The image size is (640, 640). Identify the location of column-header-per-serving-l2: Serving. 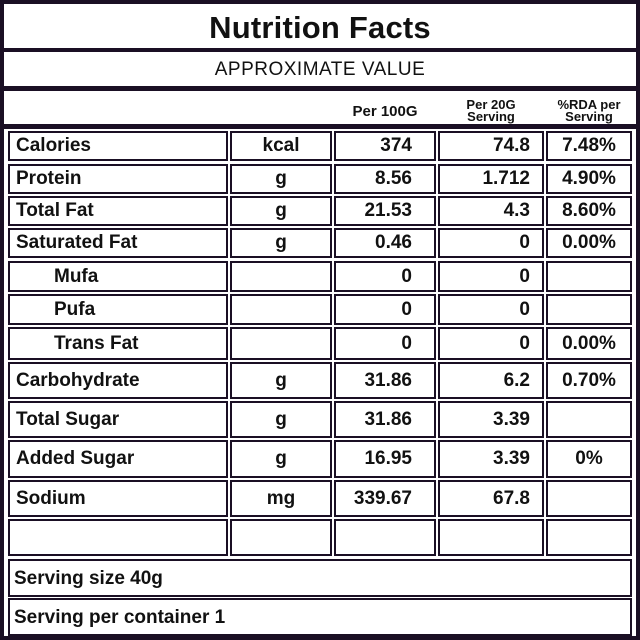
(491, 116).